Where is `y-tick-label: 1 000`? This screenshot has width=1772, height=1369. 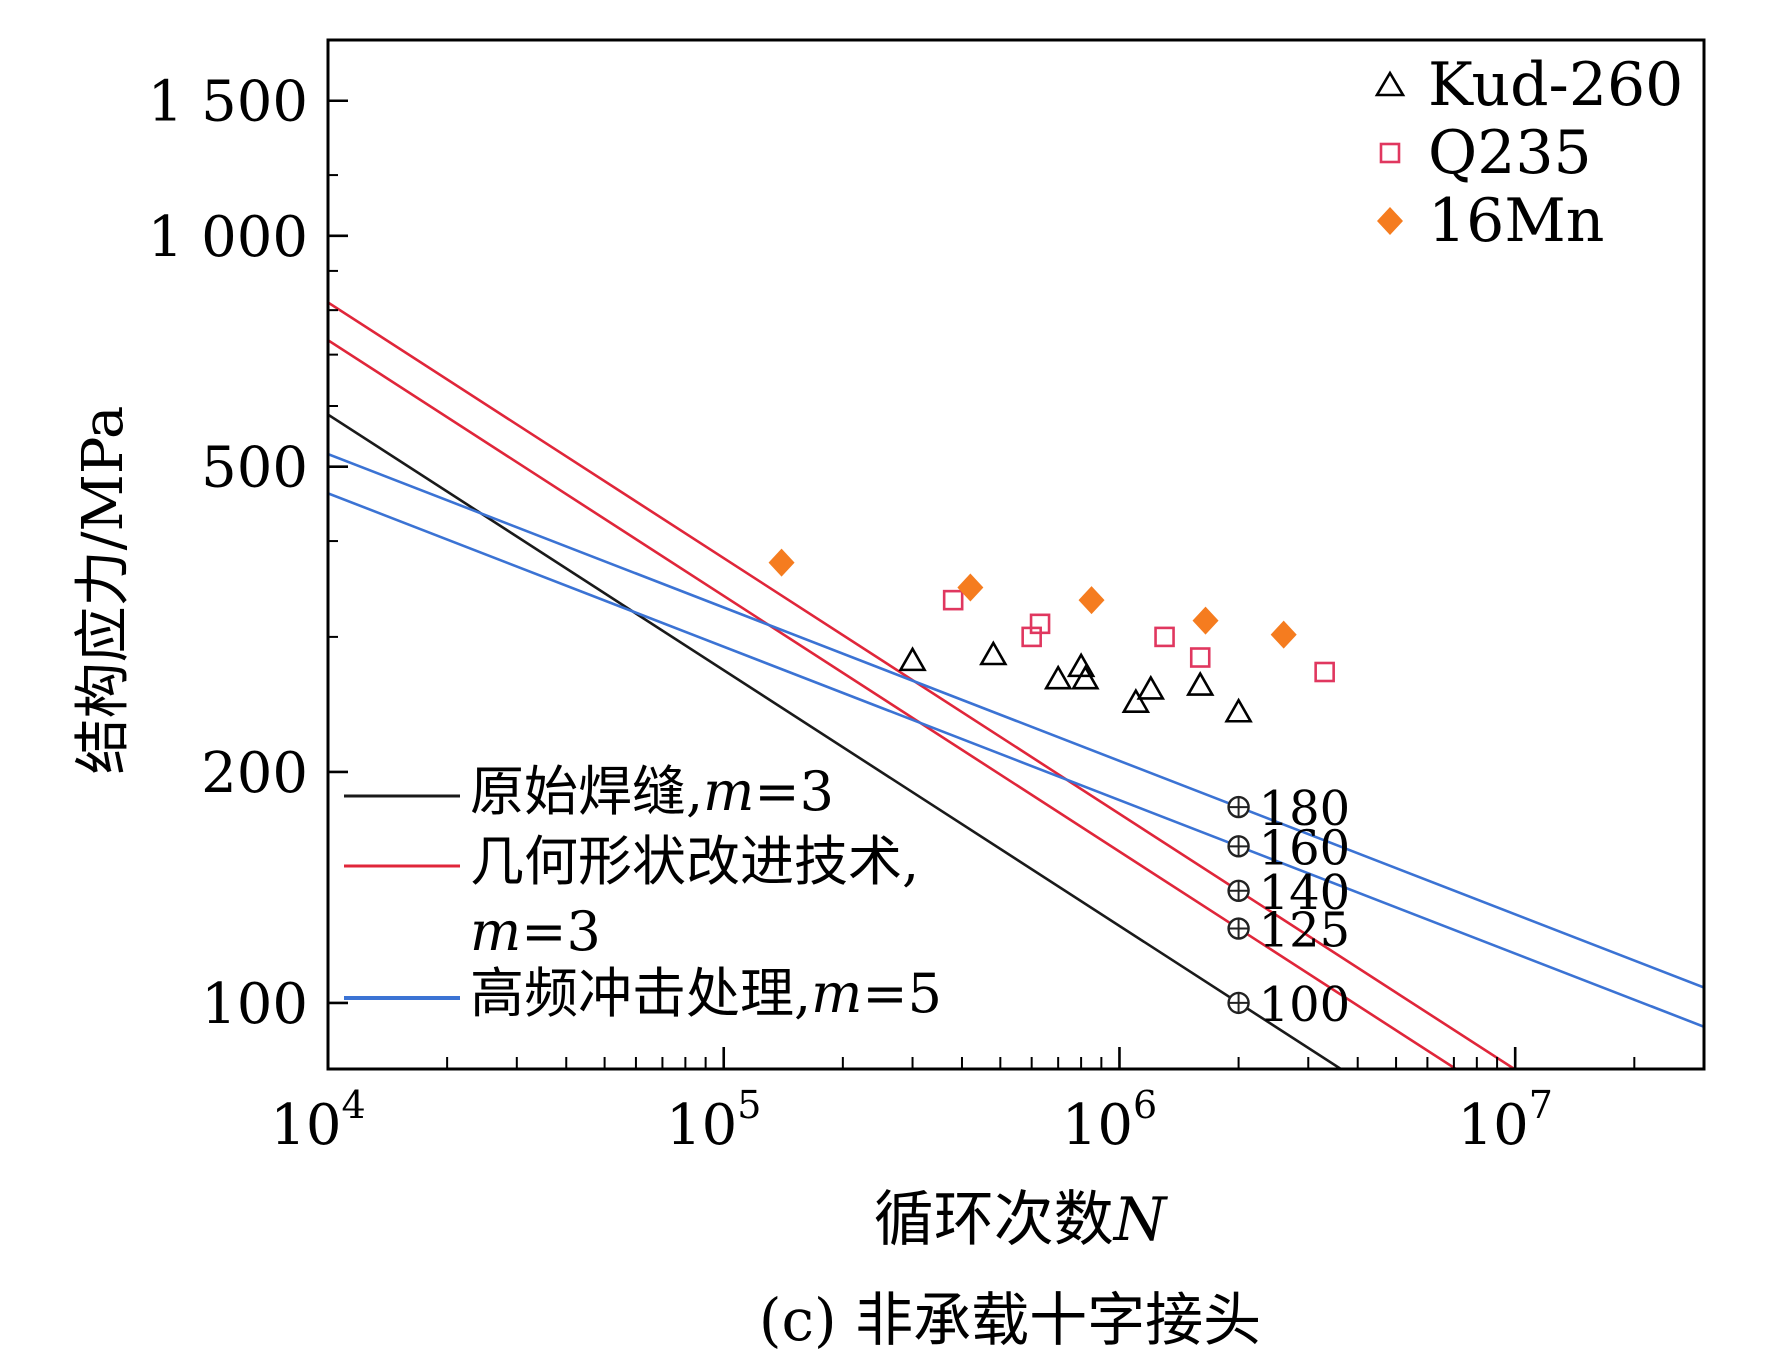
y-tick-label: 1 000 is located at coordinates (228, 237).